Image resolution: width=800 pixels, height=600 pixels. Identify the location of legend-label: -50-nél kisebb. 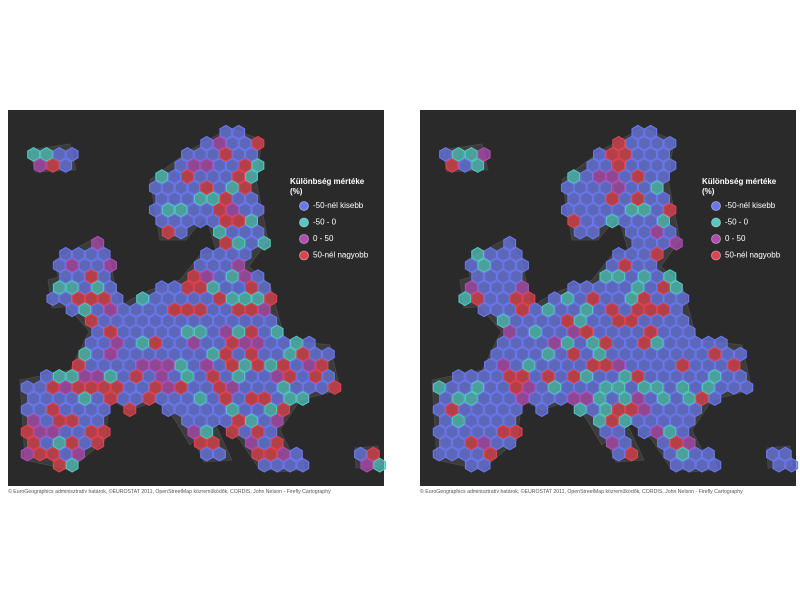
(750, 205).